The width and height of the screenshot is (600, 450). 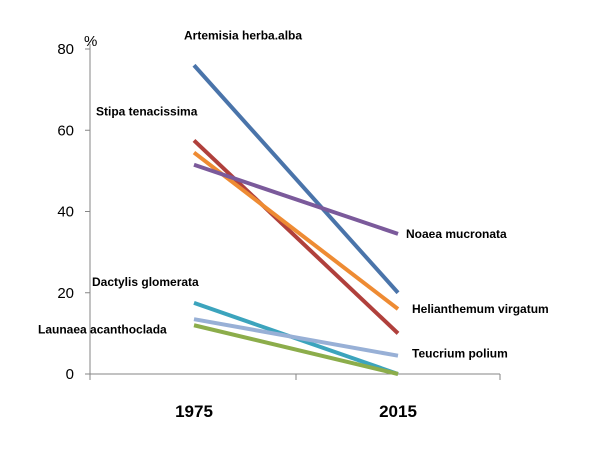 I want to click on x-tick-label: 1975, so click(x=194, y=411).